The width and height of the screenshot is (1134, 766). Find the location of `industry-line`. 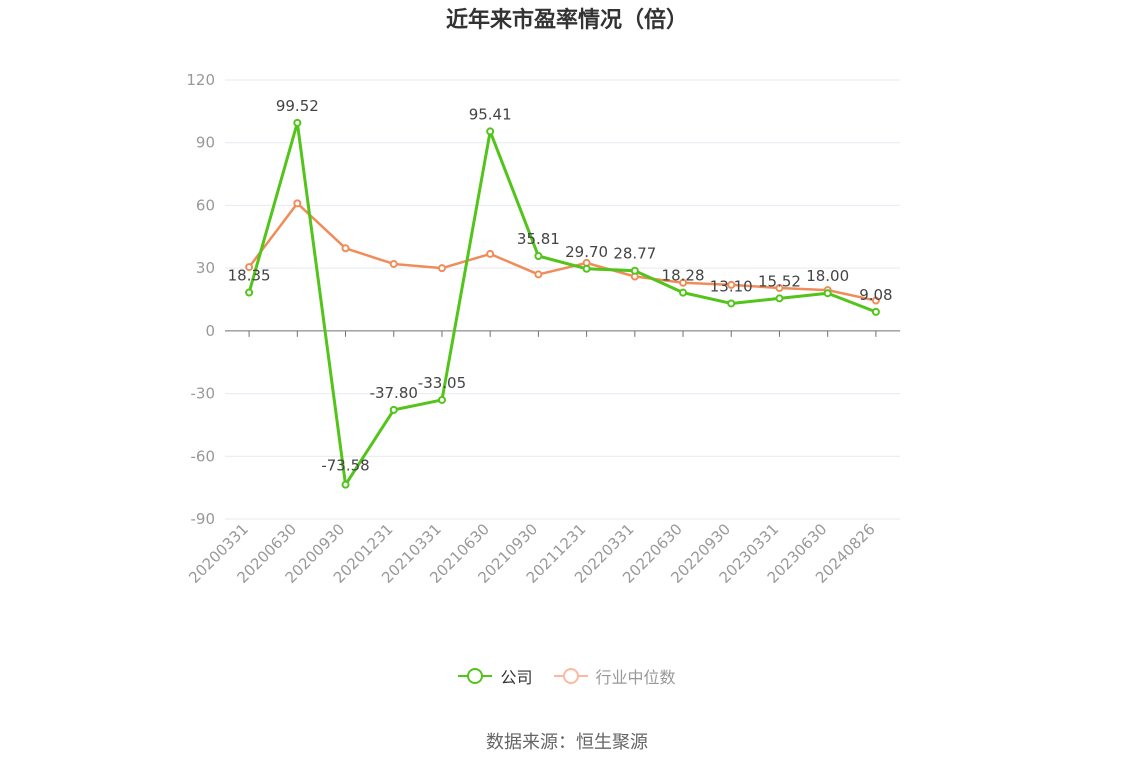

industry-line is located at coordinates (562, 252).